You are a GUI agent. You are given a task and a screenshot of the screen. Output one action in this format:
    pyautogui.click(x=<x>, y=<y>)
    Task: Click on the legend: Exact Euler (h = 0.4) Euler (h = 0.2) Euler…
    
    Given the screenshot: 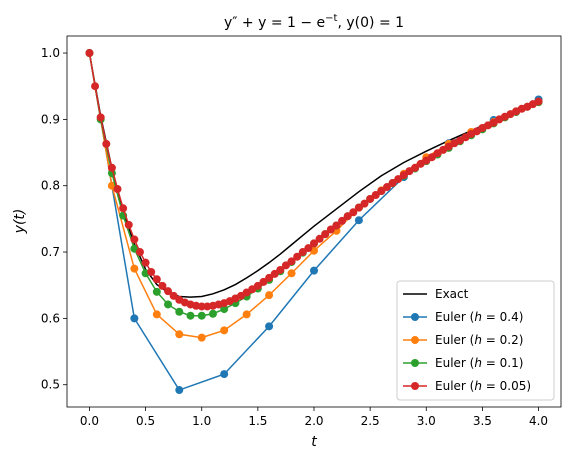 What is the action you would take?
    pyautogui.click(x=475, y=340)
    